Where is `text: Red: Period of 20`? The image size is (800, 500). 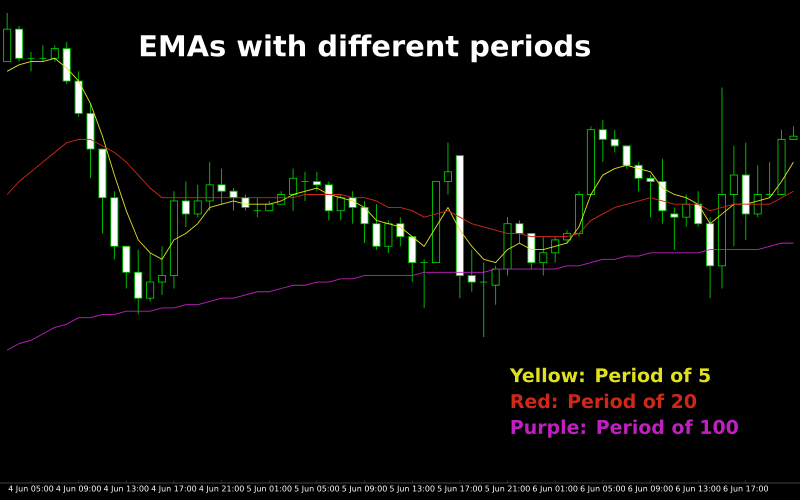 text: Red: Period of 20 is located at coordinates (604, 401).